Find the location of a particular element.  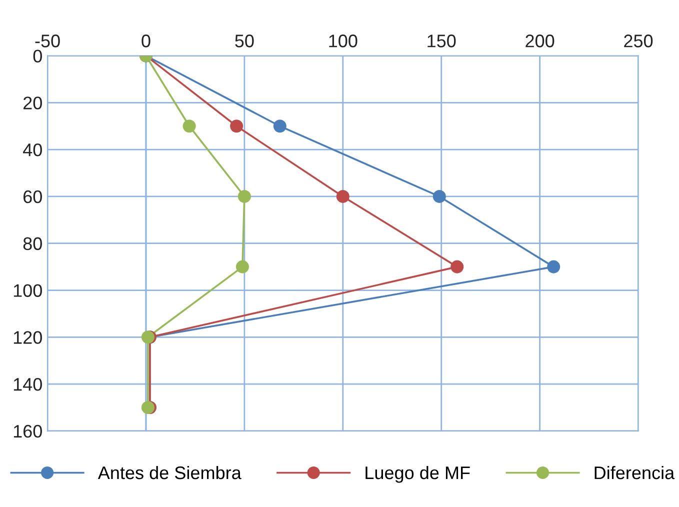

y-tick-label: 140 is located at coordinates (28, 384).